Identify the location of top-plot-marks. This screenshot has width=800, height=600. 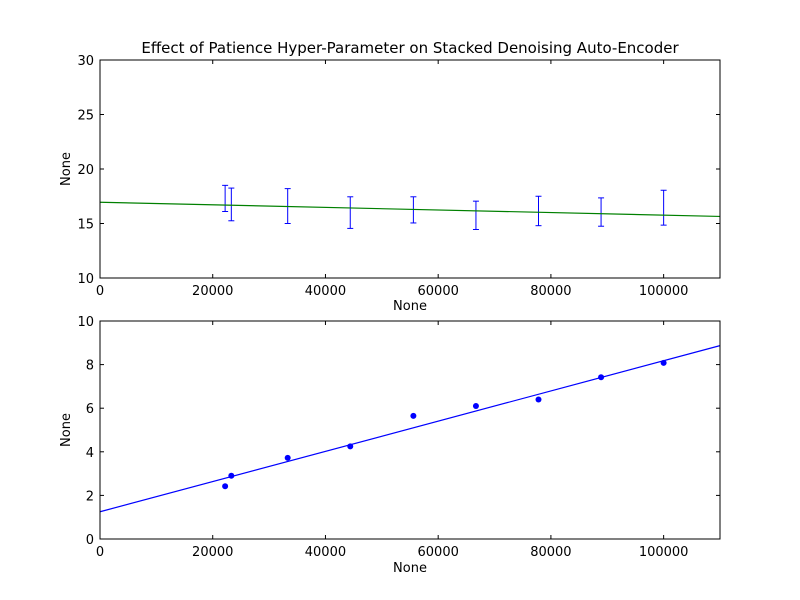
(410, 207).